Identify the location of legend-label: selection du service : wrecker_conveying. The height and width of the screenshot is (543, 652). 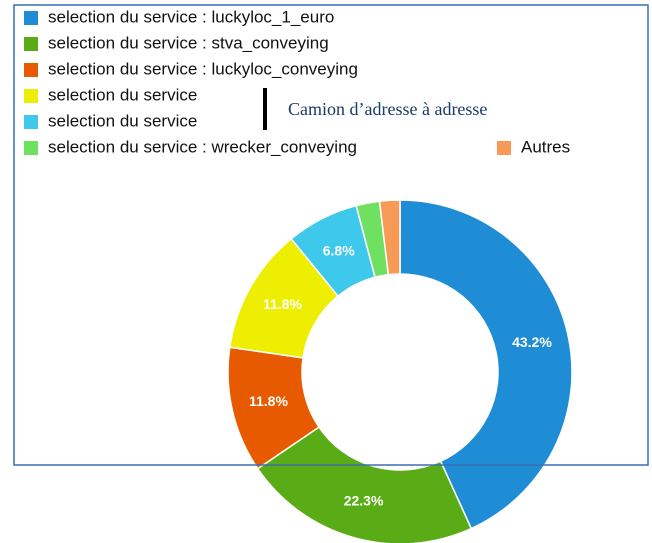
(202, 146).